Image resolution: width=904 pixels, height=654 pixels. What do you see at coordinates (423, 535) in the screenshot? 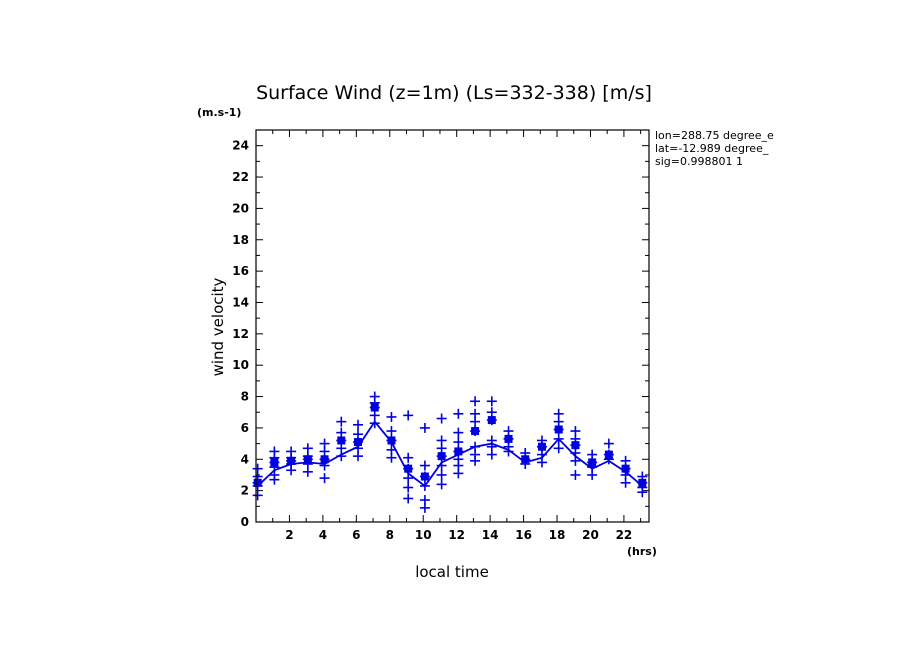
I see `x-tick-label: 10` at bounding box center [423, 535].